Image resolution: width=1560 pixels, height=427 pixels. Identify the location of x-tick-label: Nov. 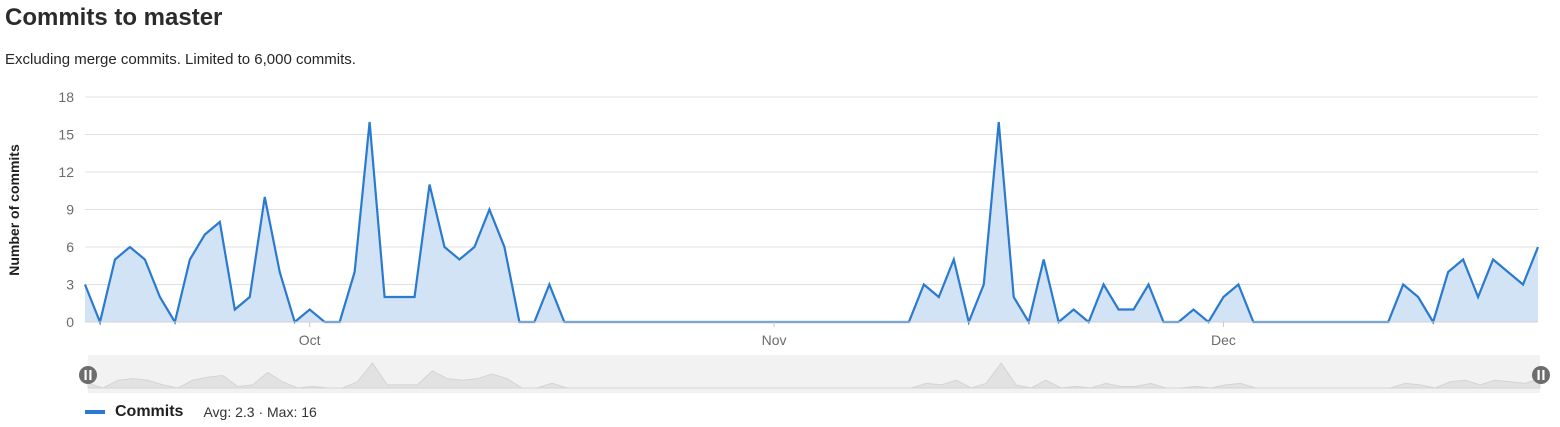
(774, 340).